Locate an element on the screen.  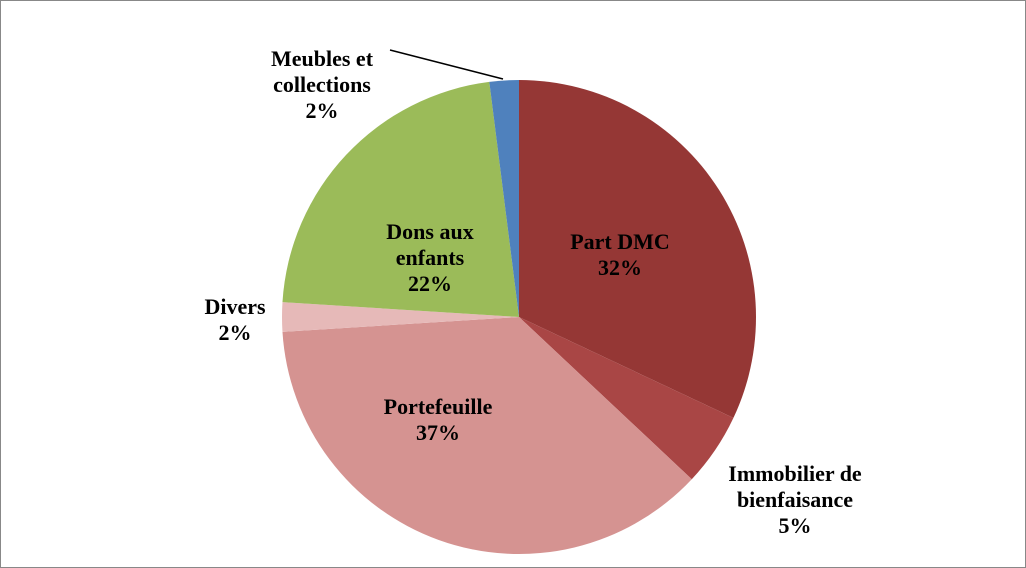
slice-label: Meubles et collections 2% is located at coordinates (322, 85).